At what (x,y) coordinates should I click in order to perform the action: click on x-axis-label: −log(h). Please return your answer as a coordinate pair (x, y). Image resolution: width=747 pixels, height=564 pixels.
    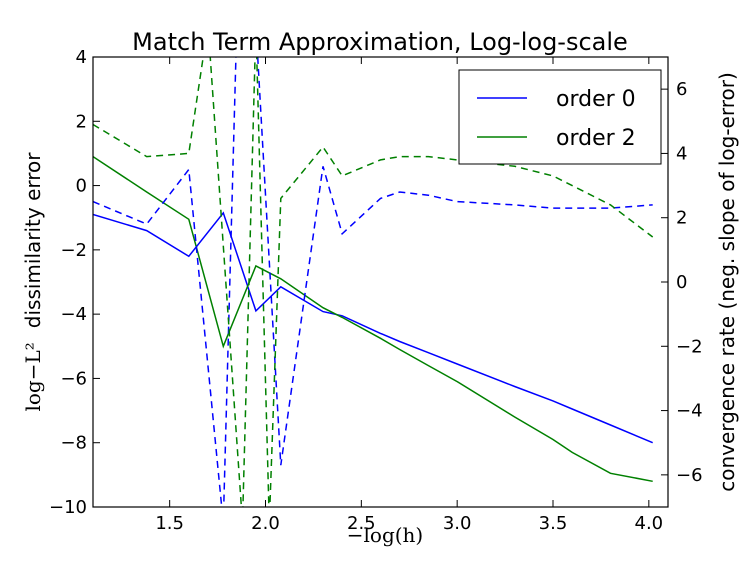
    Looking at the image, I should click on (385, 535).